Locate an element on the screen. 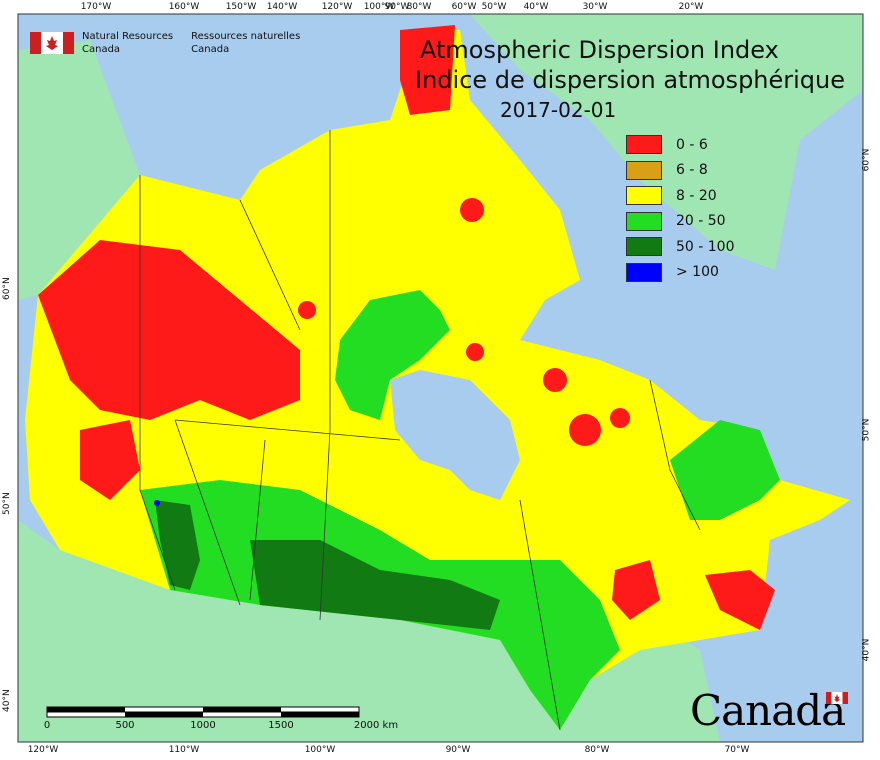  agency-name-fr-line1: Ressources naturelles is located at coordinates (246, 36).